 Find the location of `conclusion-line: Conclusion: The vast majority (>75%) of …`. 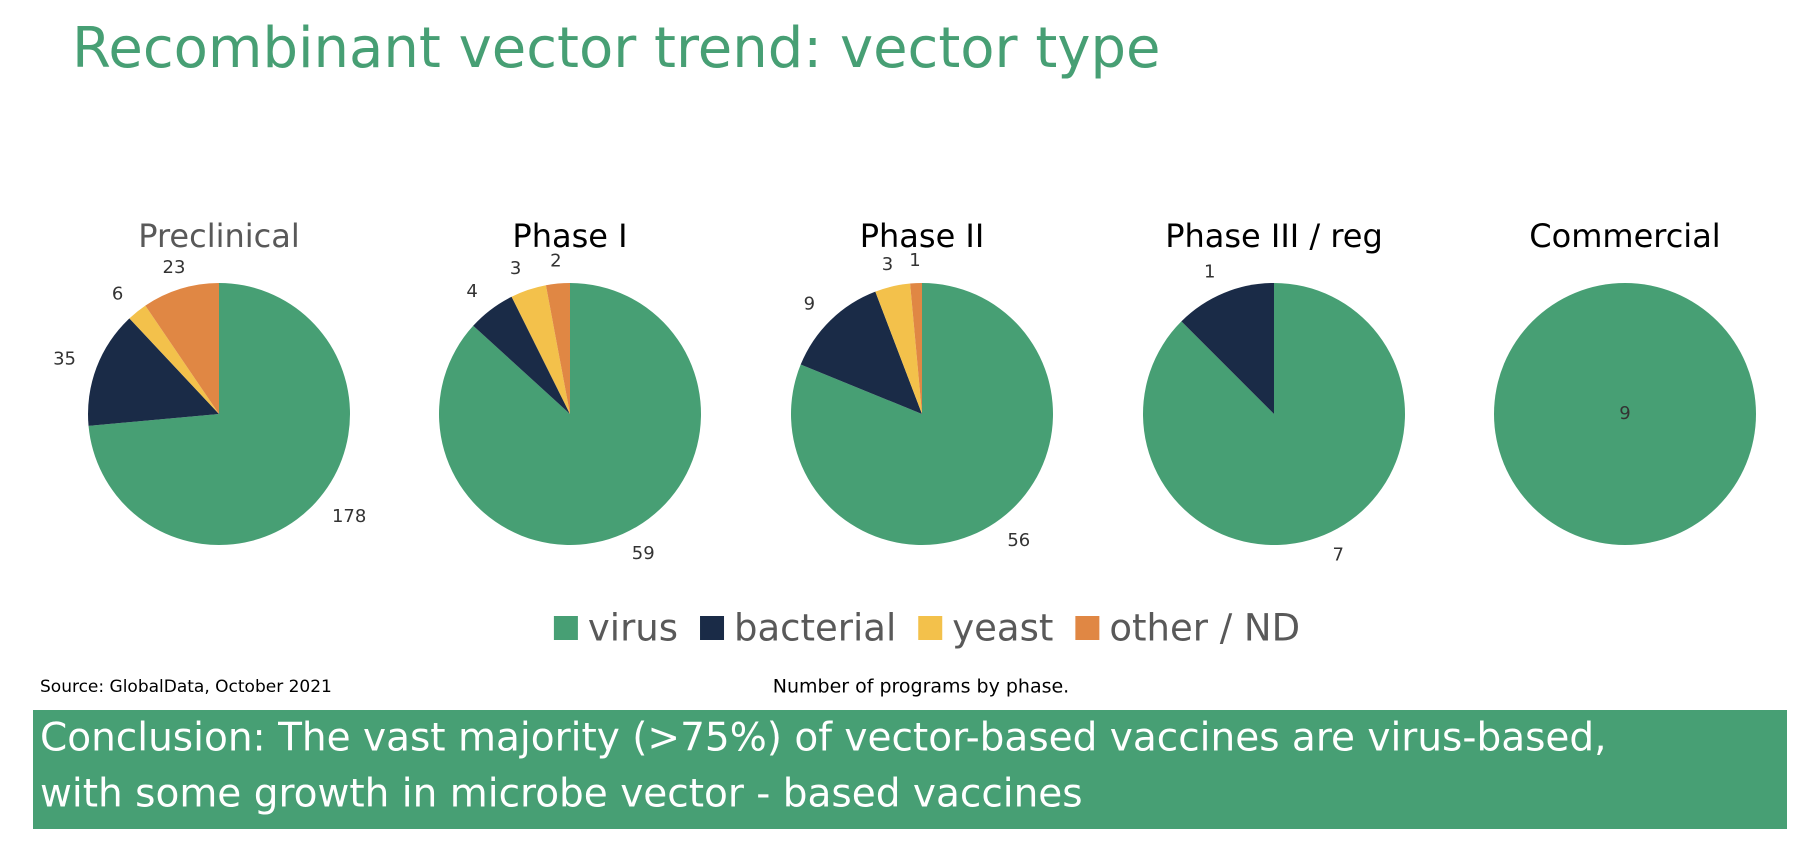

conclusion-line: Conclusion: The vast majority (>75%) of … is located at coordinates (823, 738).